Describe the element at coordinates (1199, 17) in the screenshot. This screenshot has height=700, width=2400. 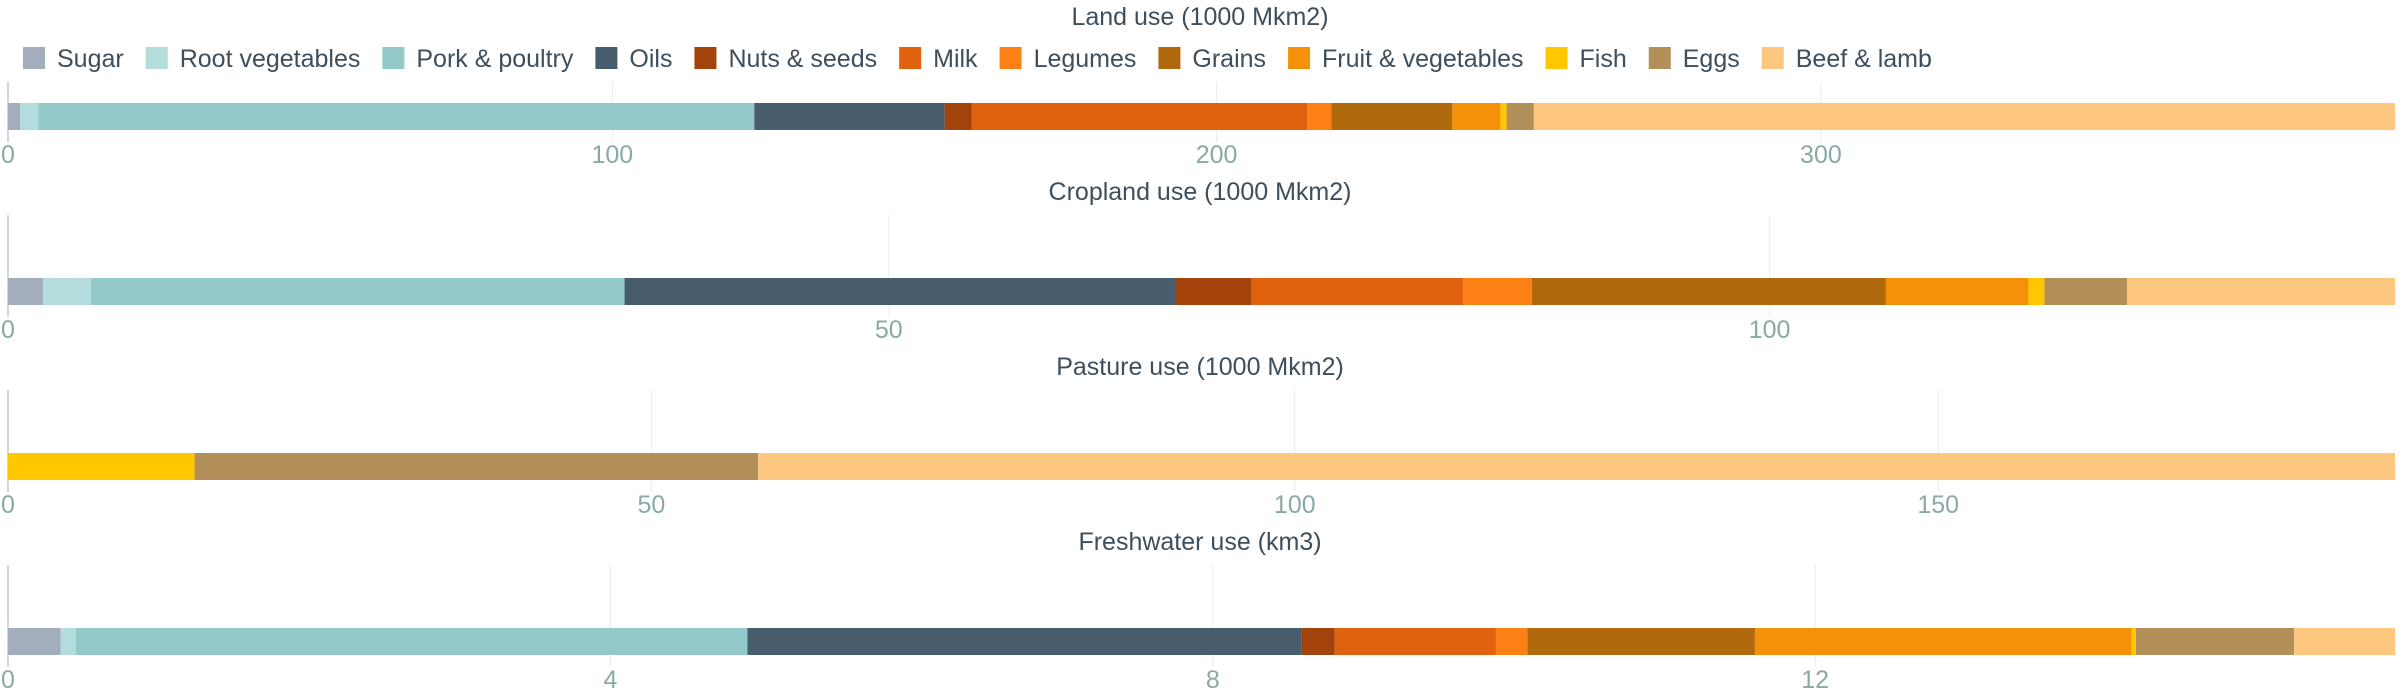
I see `panel-title: Land use (1000 Mkm2)` at that location.